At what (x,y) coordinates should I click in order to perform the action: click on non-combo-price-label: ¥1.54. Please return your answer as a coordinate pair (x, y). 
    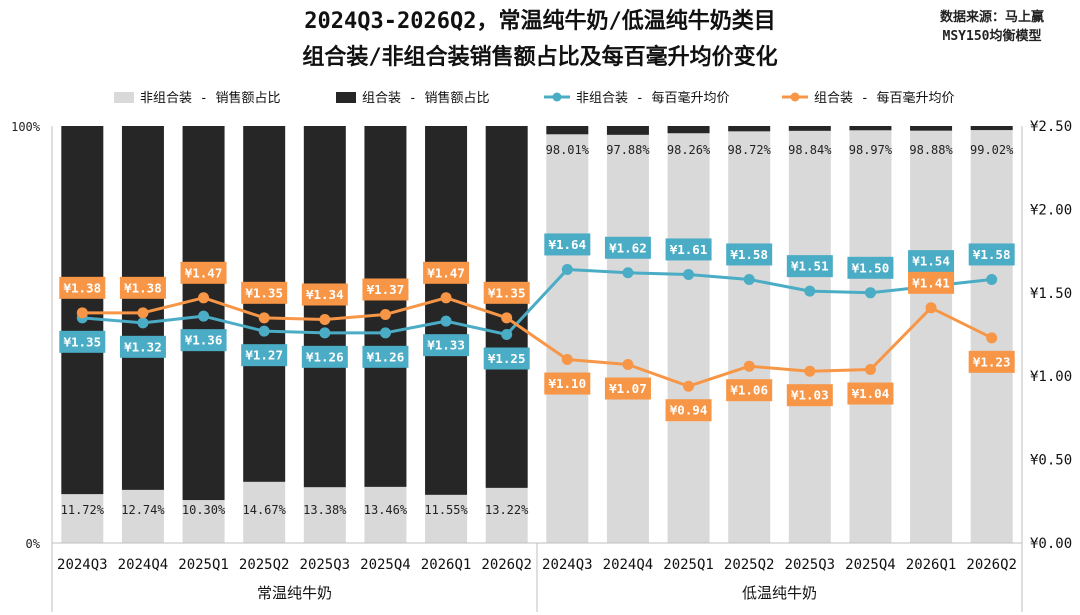
    Looking at the image, I should click on (931, 261).